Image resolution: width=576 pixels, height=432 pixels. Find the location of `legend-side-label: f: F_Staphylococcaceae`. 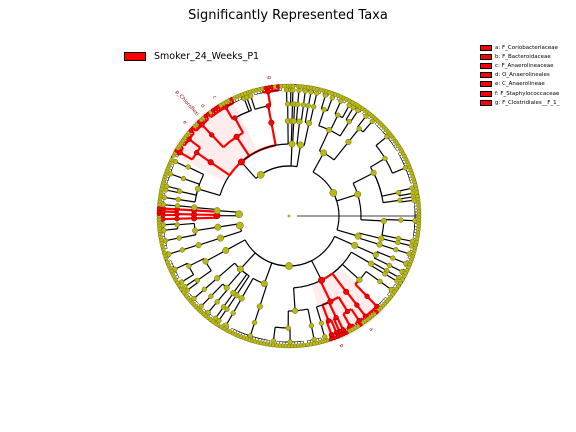

legend-side-label: f: F_Staphylococcaceae is located at coordinates (527, 93).